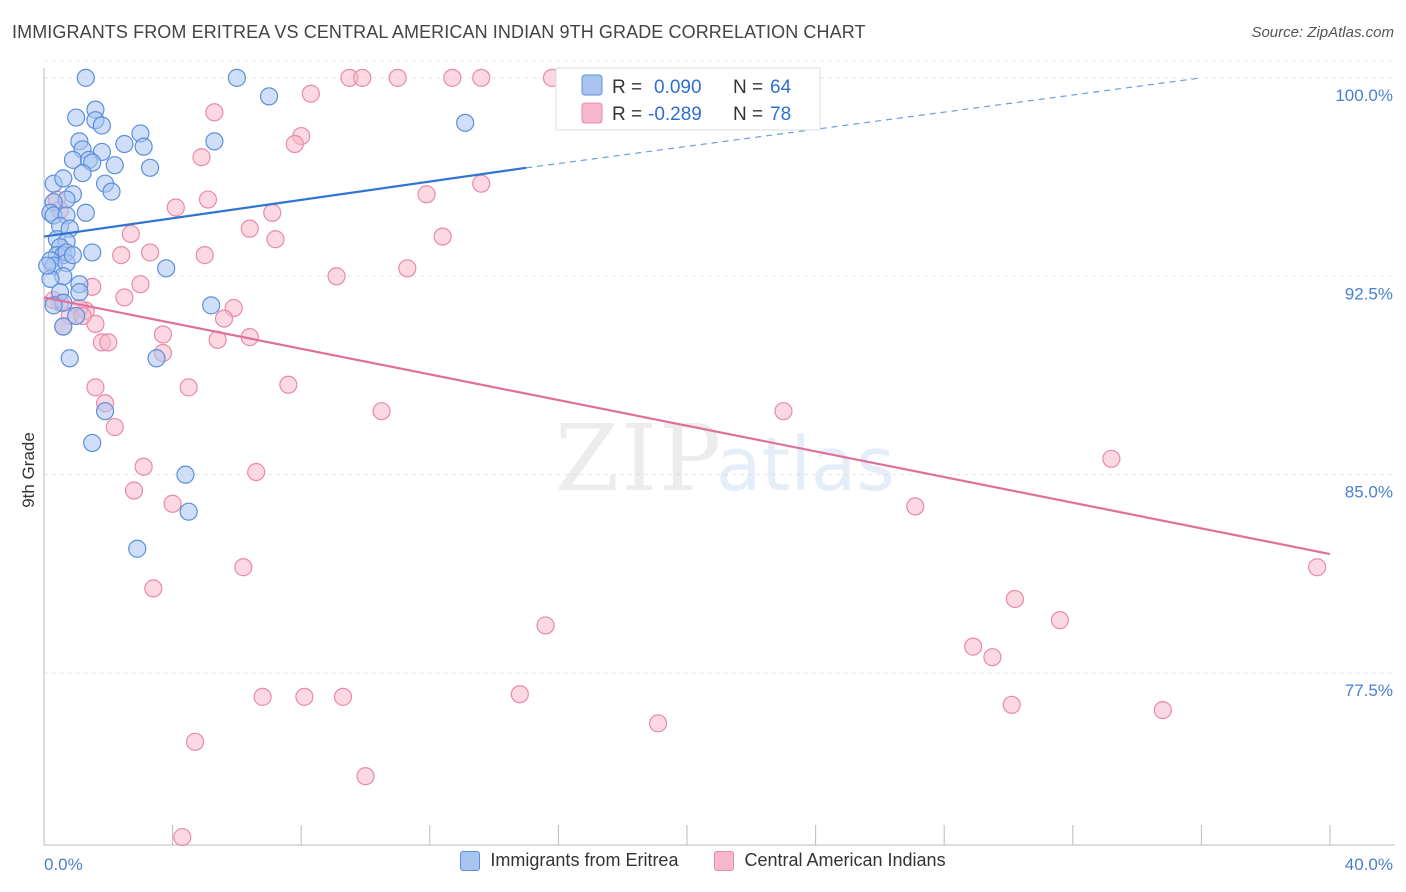 This screenshot has height=892, width=1406. Describe the element at coordinates (830, 860) in the screenshot. I see `legend-item-central-american-indians: Central American Indians` at that location.